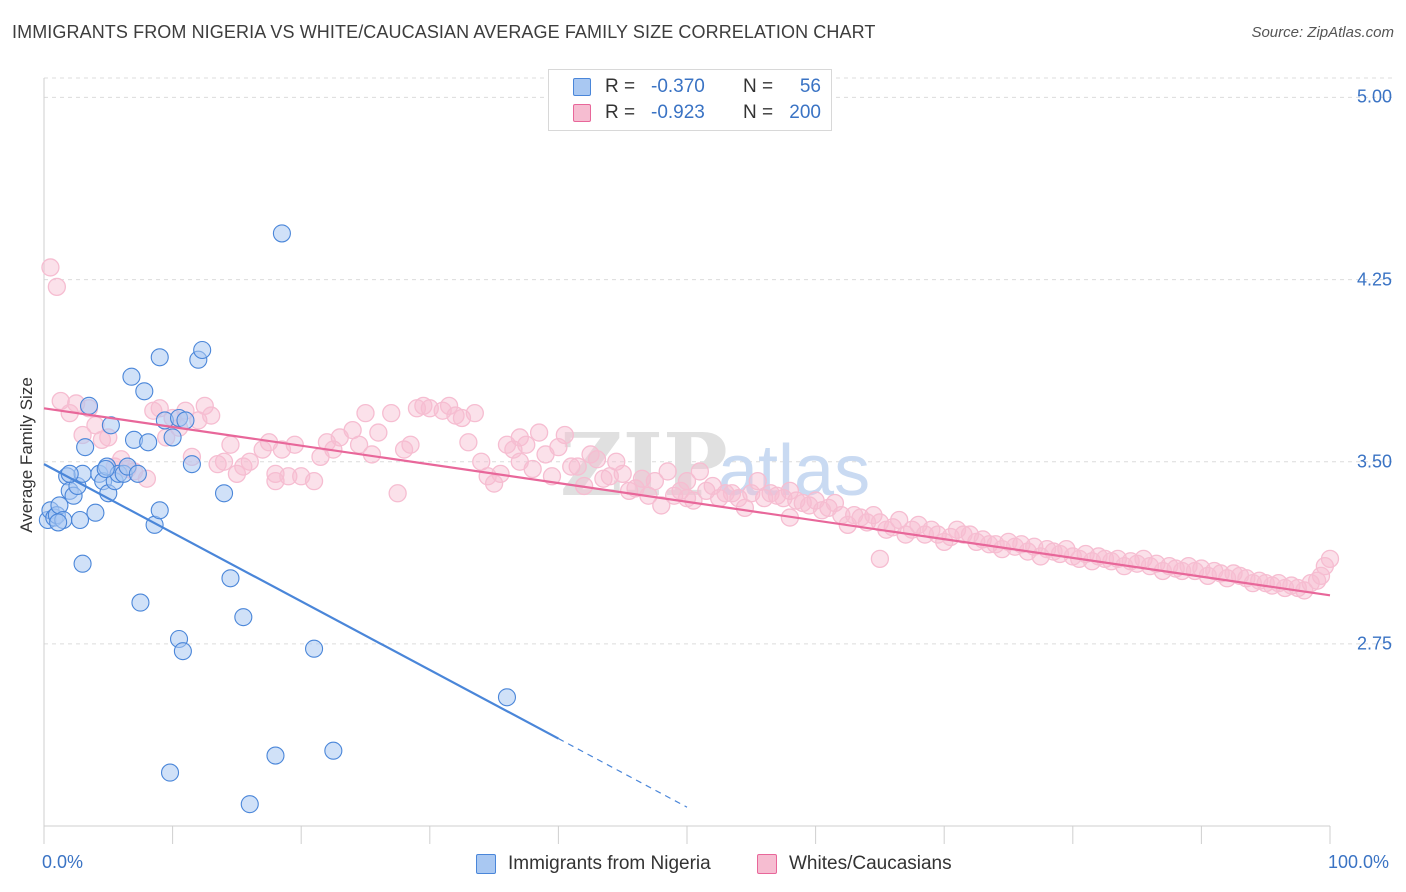  I want to click on legend: R = -0.370 N = 56 R = -0.923 N = 200, so click(690, 100).